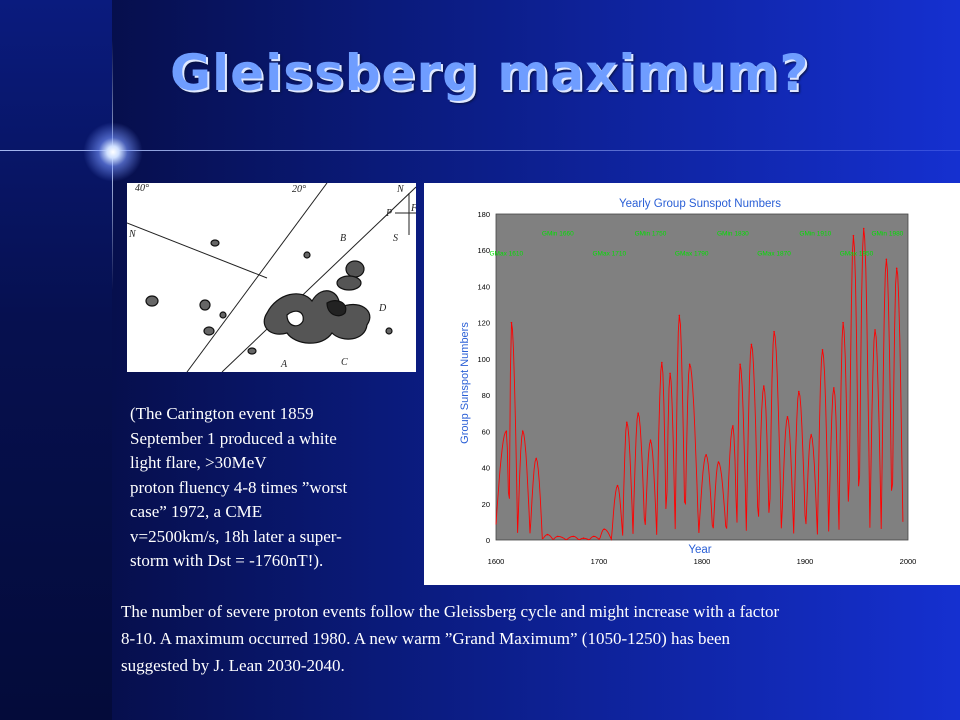 This screenshot has width=960, height=720. What do you see at coordinates (343, 238) in the screenshot?
I see `sketch-label-b: B` at bounding box center [343, 238].